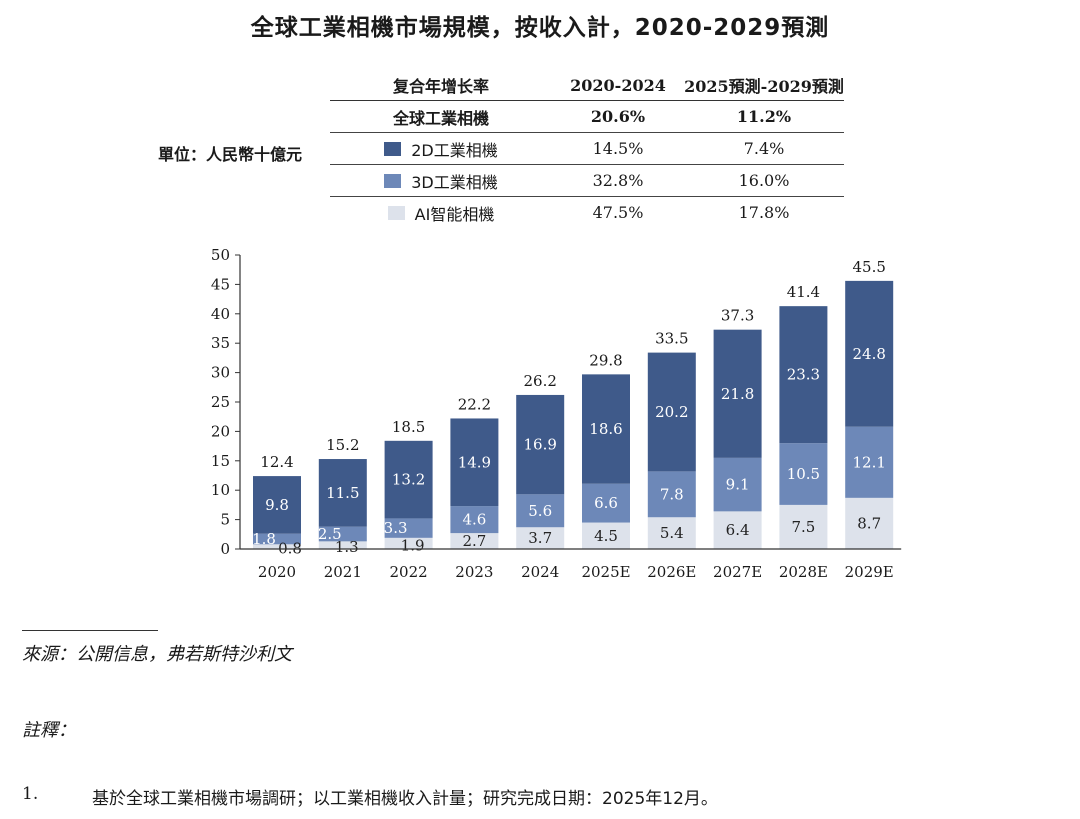 This screenshot has width=1080, height=819. I want to click on data-label-ai: 3.7, so click(540, 538).